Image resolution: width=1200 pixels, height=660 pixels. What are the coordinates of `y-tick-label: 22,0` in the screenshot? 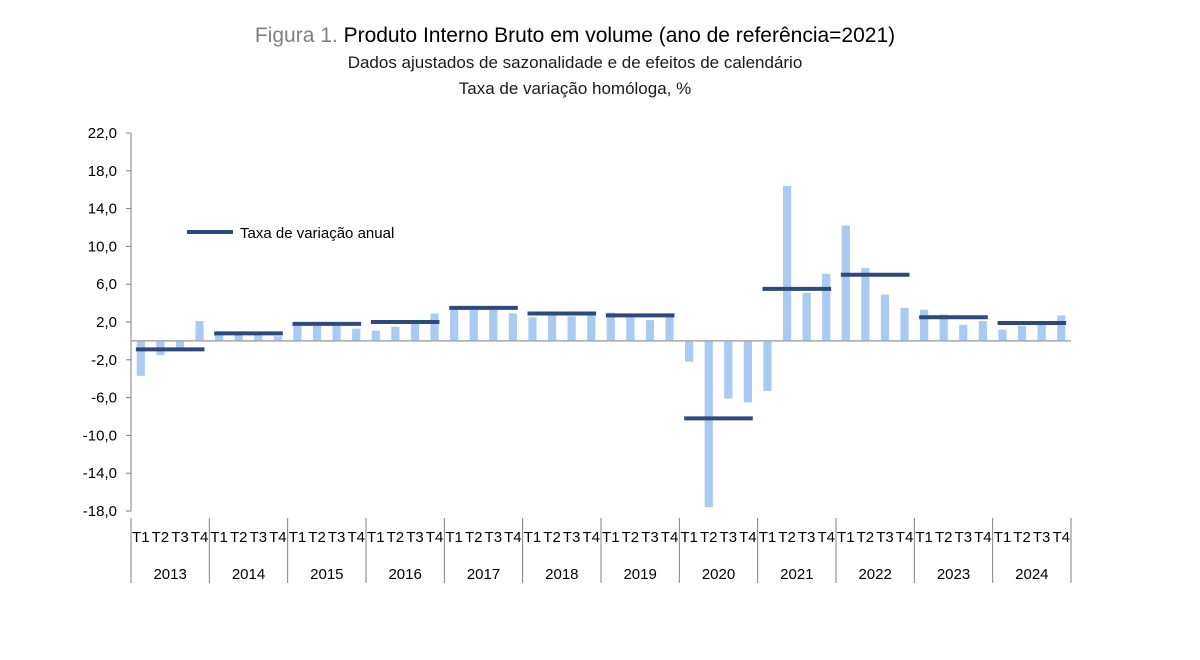 It's located at (102, 133).